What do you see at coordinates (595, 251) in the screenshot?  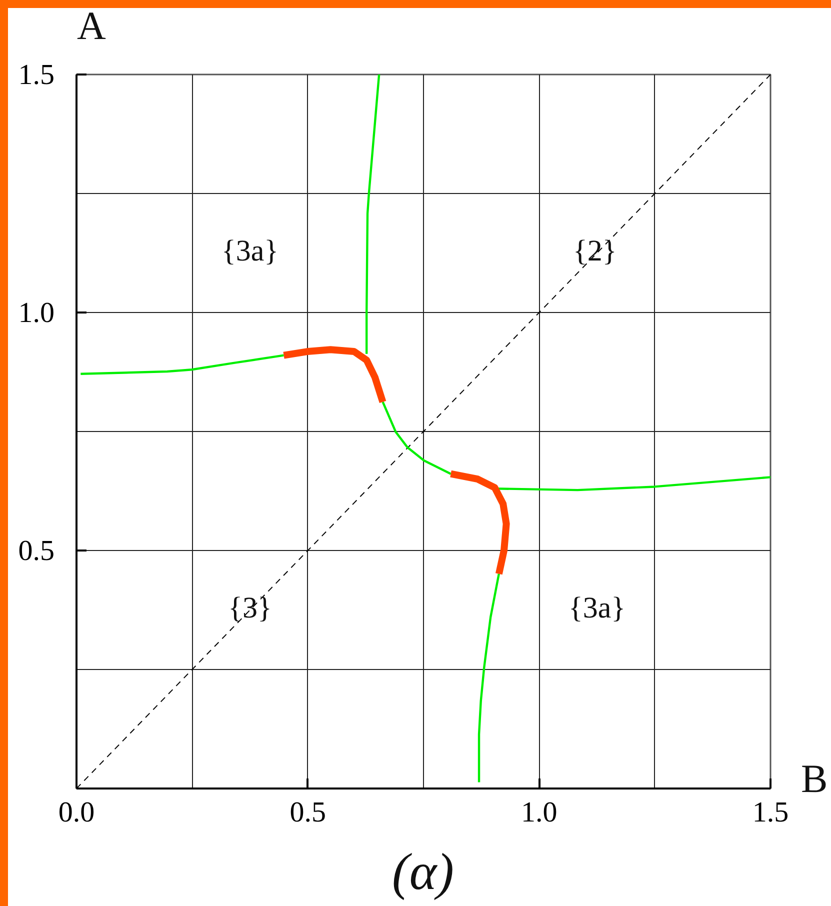 I see `annotation: {2}` at bounding box center [595, 251].